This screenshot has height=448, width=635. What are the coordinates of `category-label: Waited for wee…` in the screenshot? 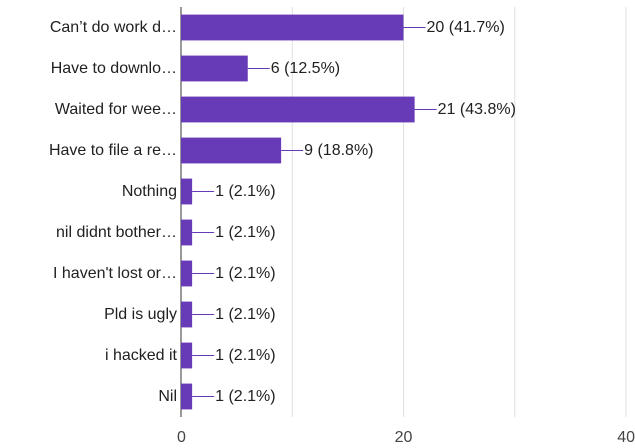 It's located at (116, 109).